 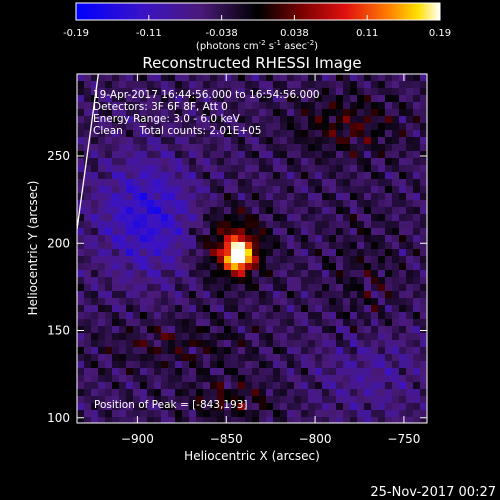 I want to click on x-axis-label: Heliocentric X (arcsec), so click(x=252, y=456).